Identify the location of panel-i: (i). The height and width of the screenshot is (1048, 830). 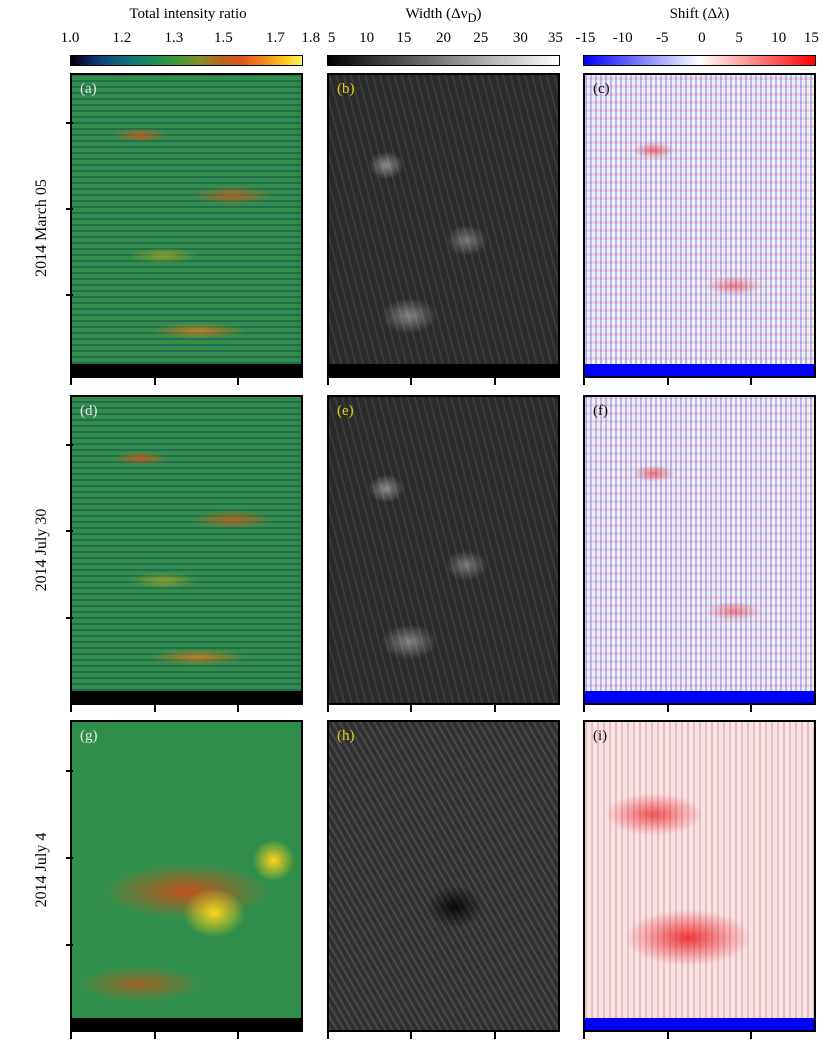
(699, 876).